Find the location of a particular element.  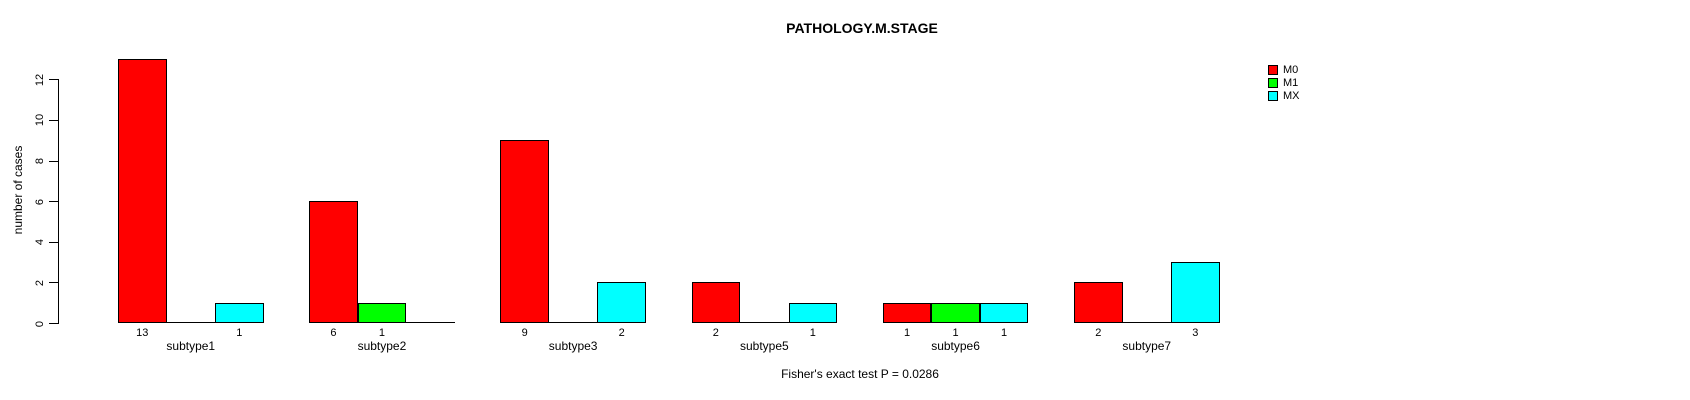

zero-bar-MX-subtype2 is located at coordinates (430, 322).